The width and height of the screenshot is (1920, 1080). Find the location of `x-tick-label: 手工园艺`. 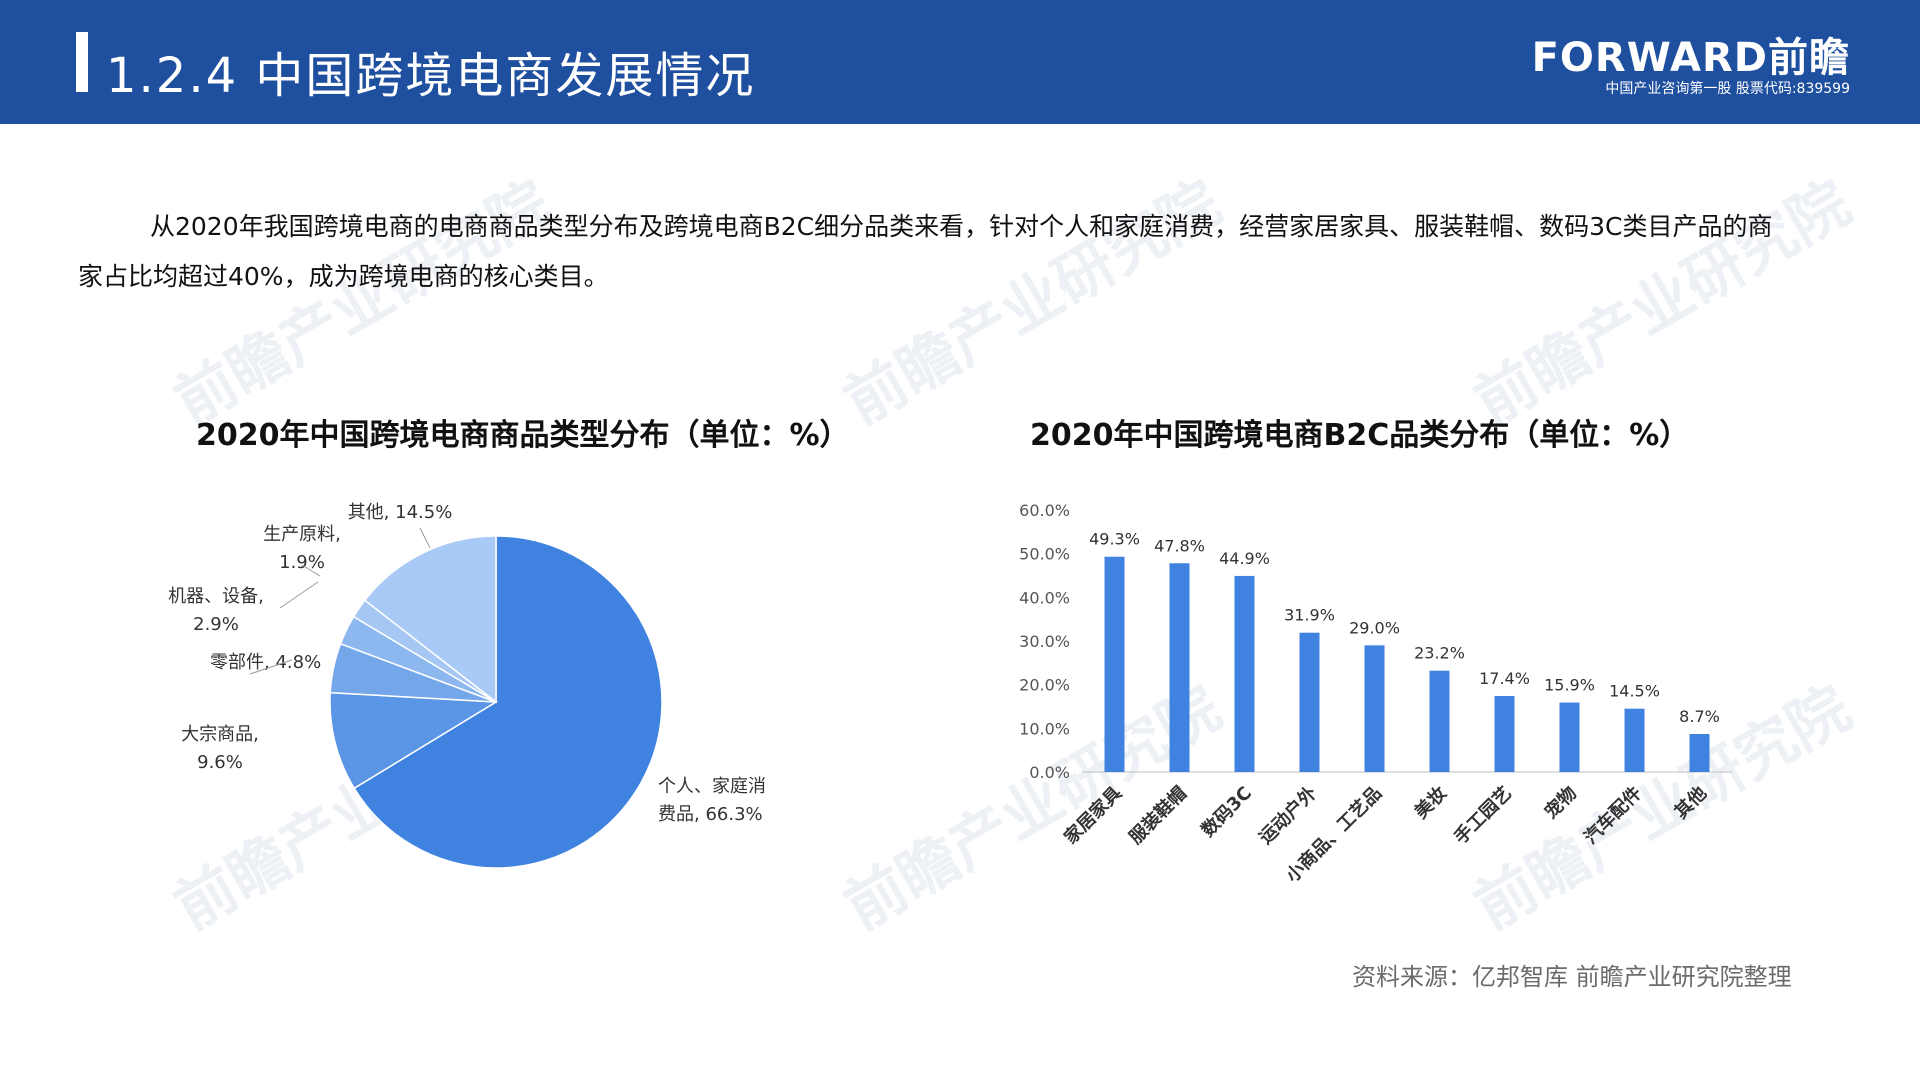

x-tick-label: 手工园艺 is located at coordinates (1483, 815).